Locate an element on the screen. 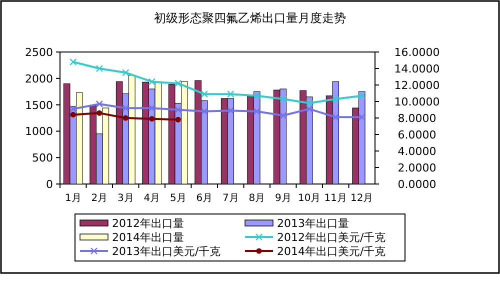 This screenshot has width=500, height=300. y2-tick-label: 4.0000 is located at coordinates (417, 151).